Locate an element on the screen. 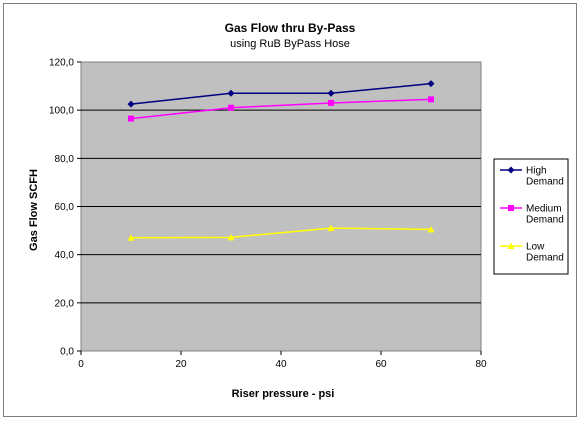 The width and height of the screenshot is (582, 423). chart-subtitle: using RuB ByPass Hose is located at coordinates (290, 44).